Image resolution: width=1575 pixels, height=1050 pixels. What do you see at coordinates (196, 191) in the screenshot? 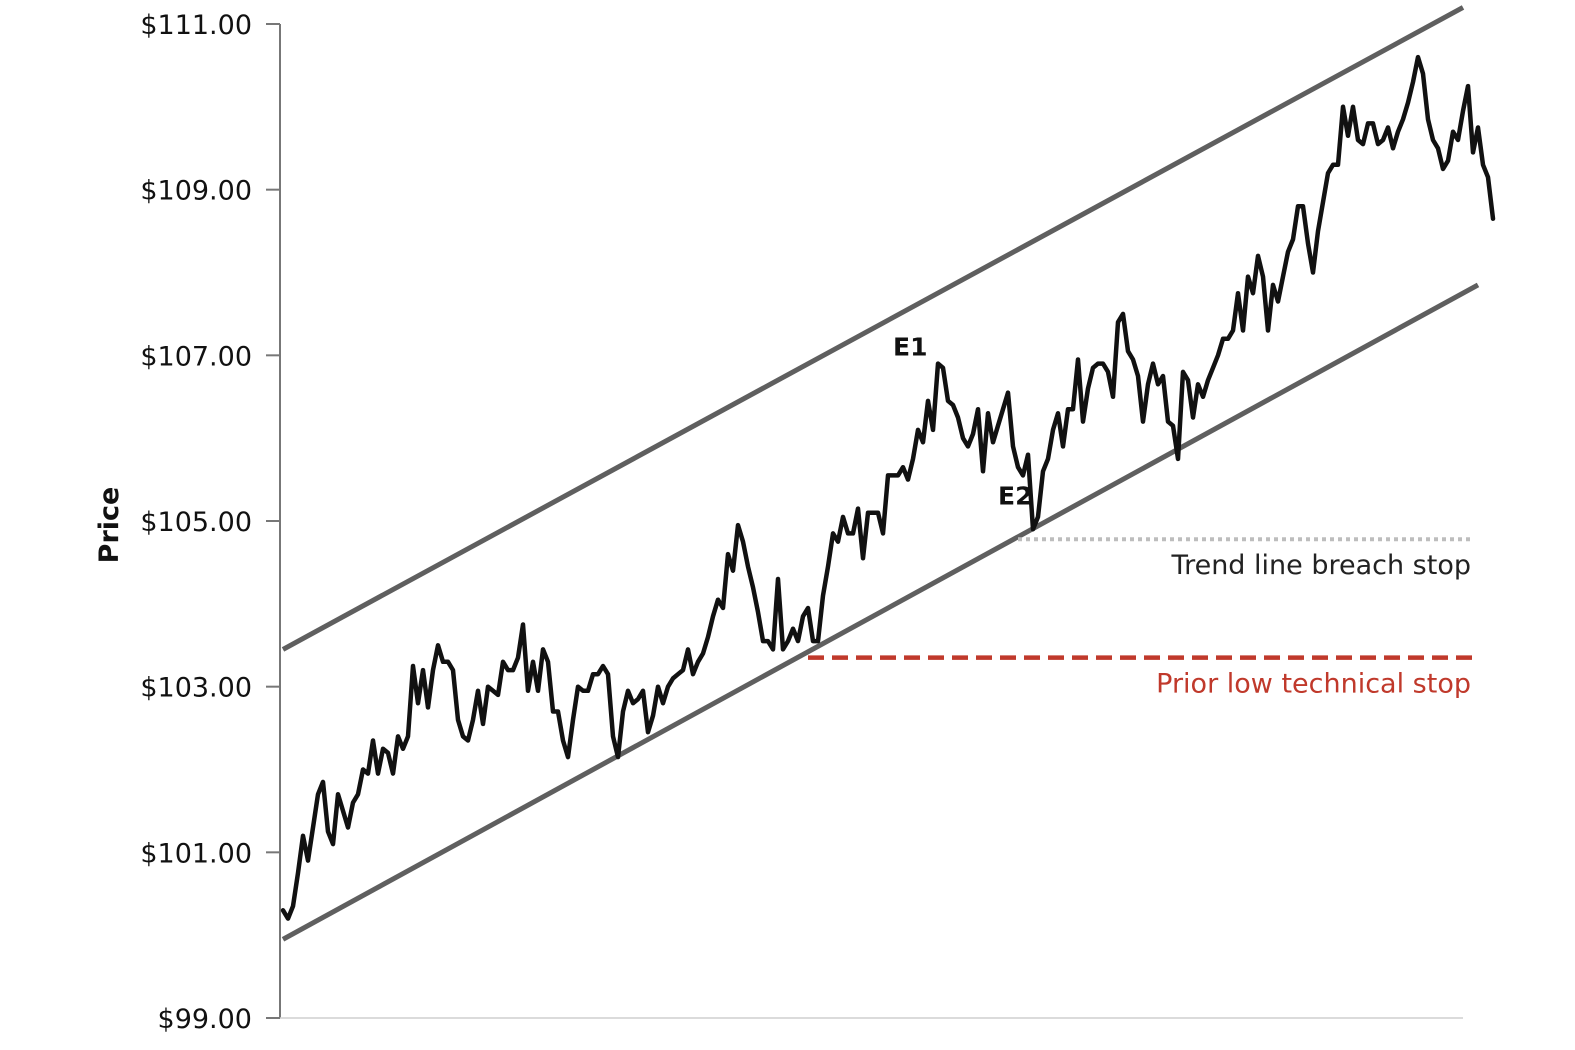
I see `y-tick-label: $109.00` at bounding box center [196, 191].